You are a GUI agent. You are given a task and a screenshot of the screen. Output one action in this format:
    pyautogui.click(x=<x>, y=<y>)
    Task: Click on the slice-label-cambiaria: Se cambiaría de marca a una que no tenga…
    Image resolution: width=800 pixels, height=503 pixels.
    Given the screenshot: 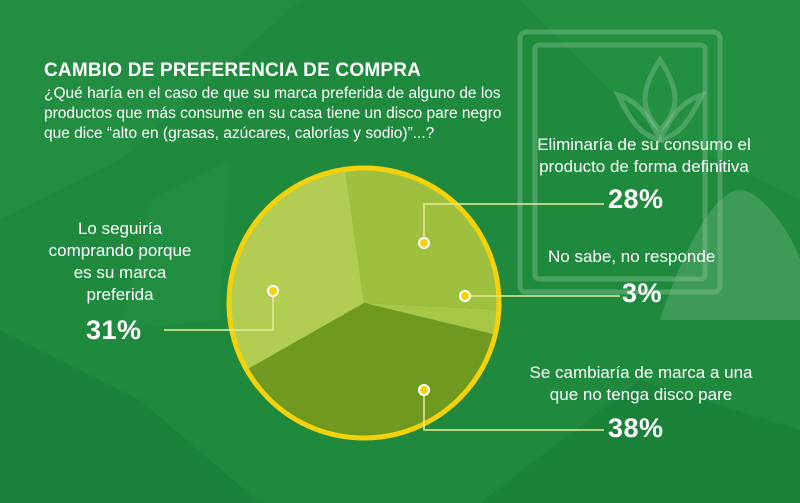 What is the action you would take?
    pyautogui.click(x=641, y=383)
    